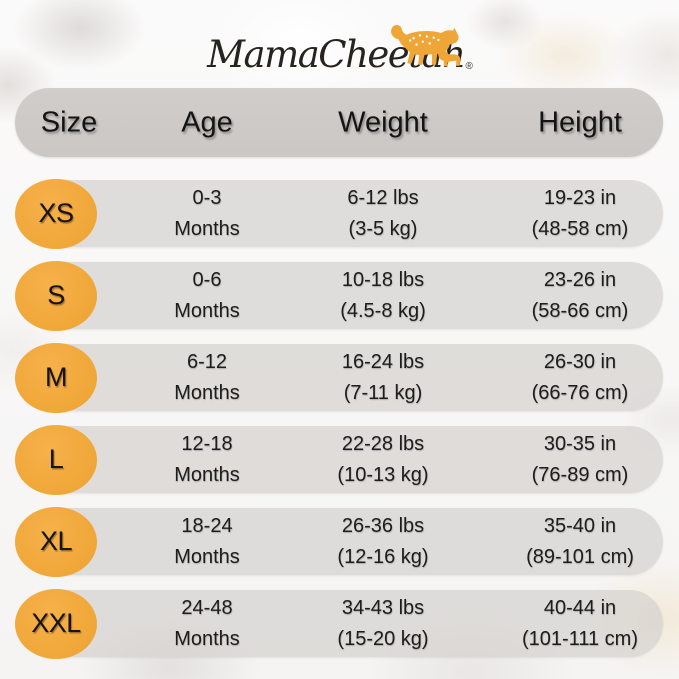 The width and height of the screenshot is (679, 679). Describe the element at coordinates (580, 525) in the screenshot. I see `height-in: 35-40 in` at that location.